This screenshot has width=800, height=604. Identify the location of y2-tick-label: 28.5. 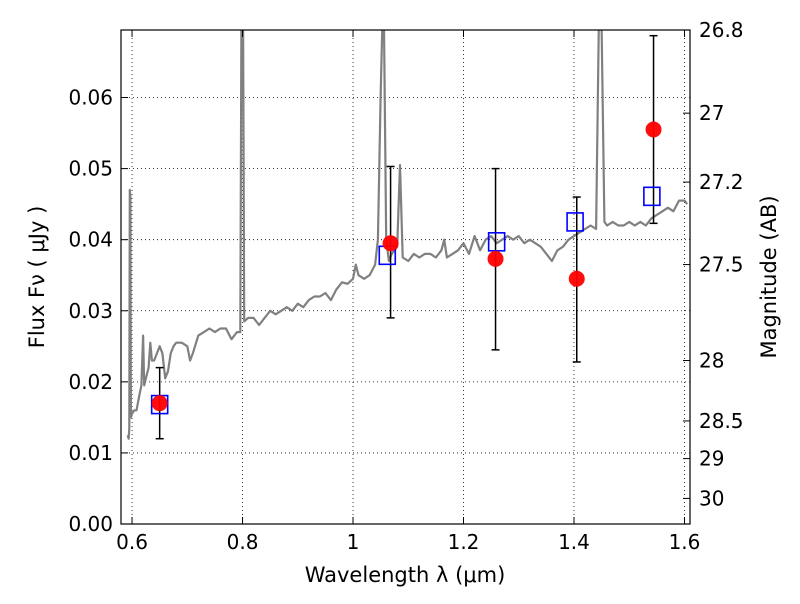
(721, 421).